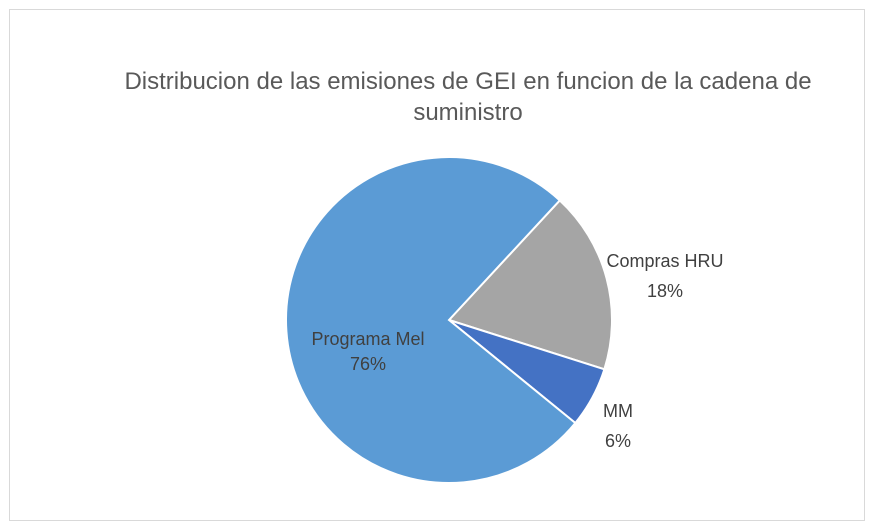 This screenshot has width=876, height=531. What do you see at coordinates (665, 291) in the screenshot?
I see `slice-value: 18%` at bounding box center [665, 291].